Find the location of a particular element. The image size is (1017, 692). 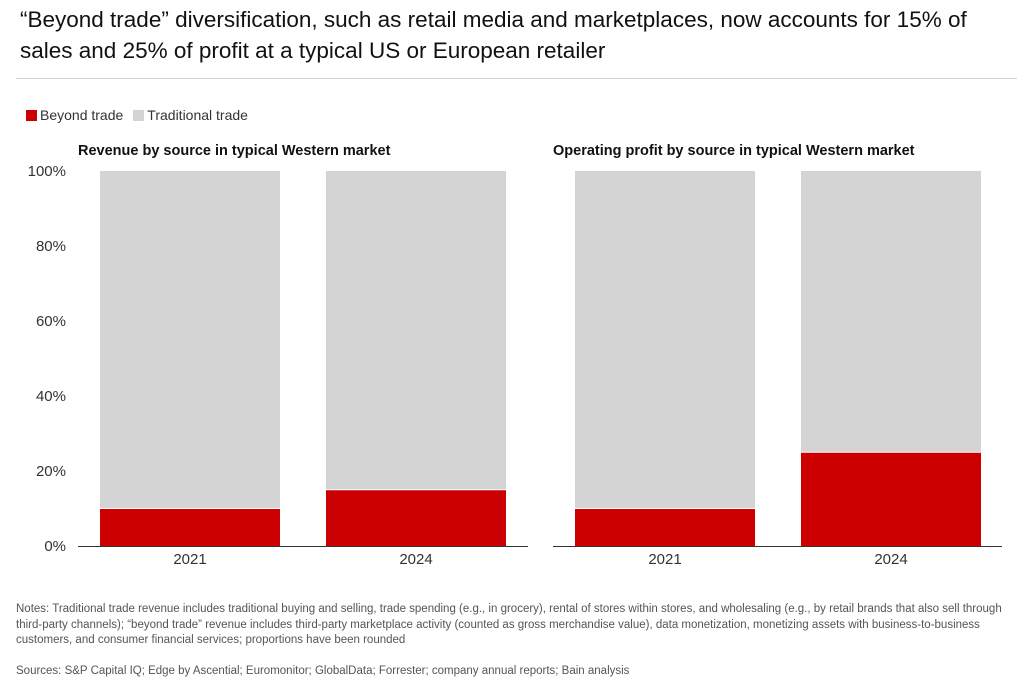

legend-swatch-traditional-trade is located at coordinates (139, 115).